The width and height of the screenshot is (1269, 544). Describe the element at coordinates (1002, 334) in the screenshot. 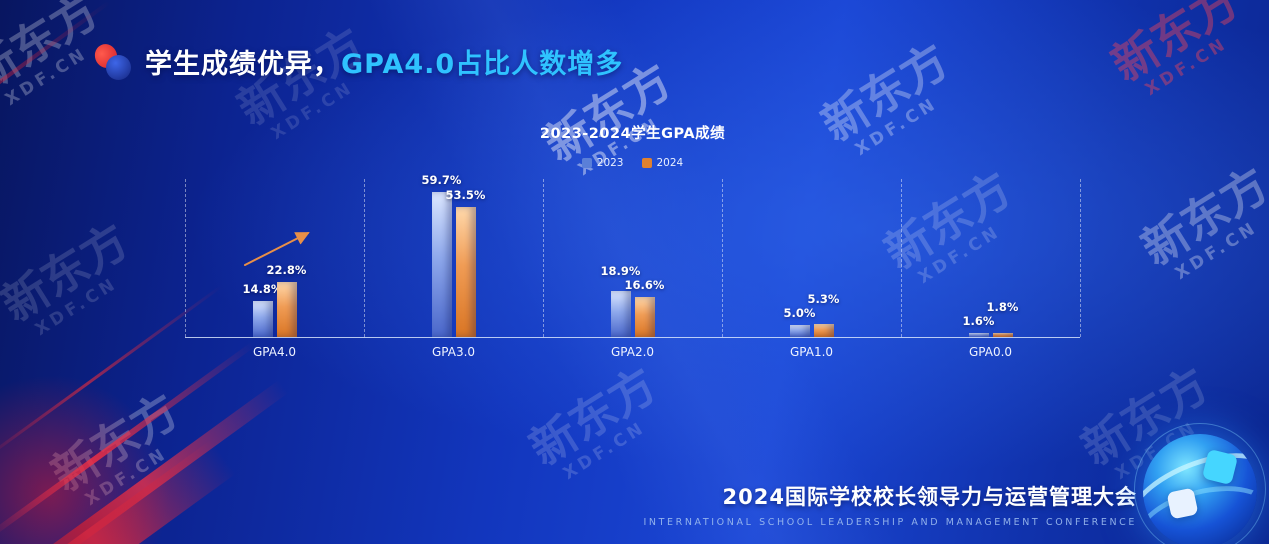

I see `bar-2024-GPA0.0` at that location.